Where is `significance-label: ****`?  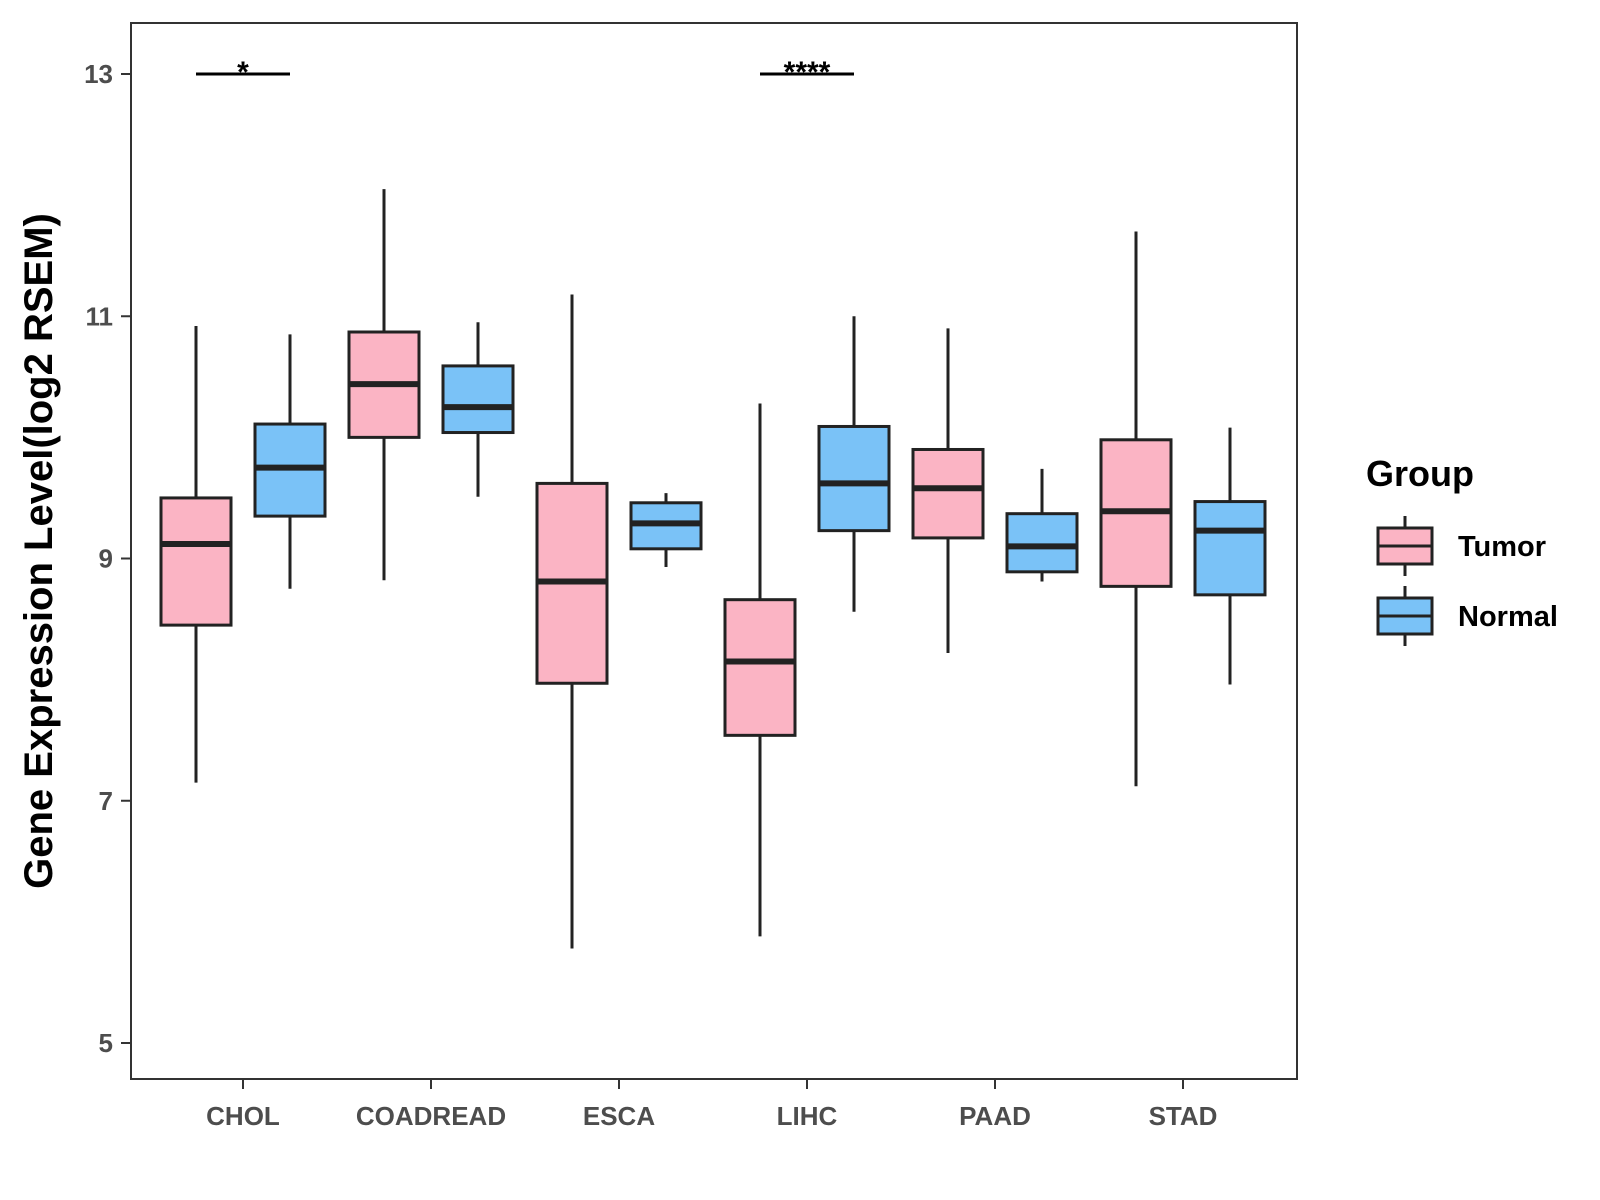
significance-label: **** is located at coordinates (807, 72).